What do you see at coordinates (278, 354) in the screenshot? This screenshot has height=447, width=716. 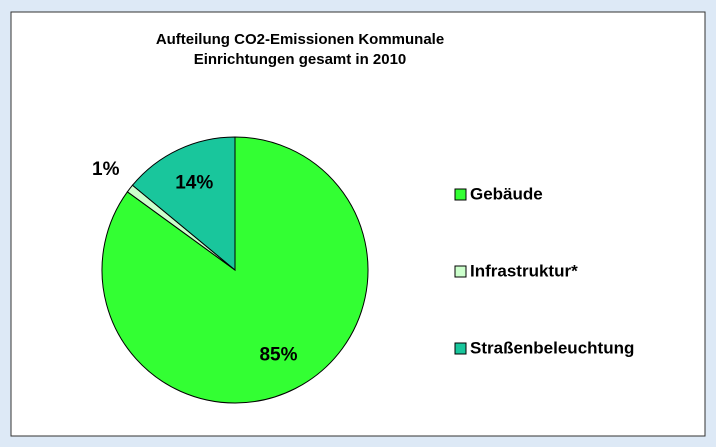 I see `data-label: 85%` at bounding box center [278, 354].